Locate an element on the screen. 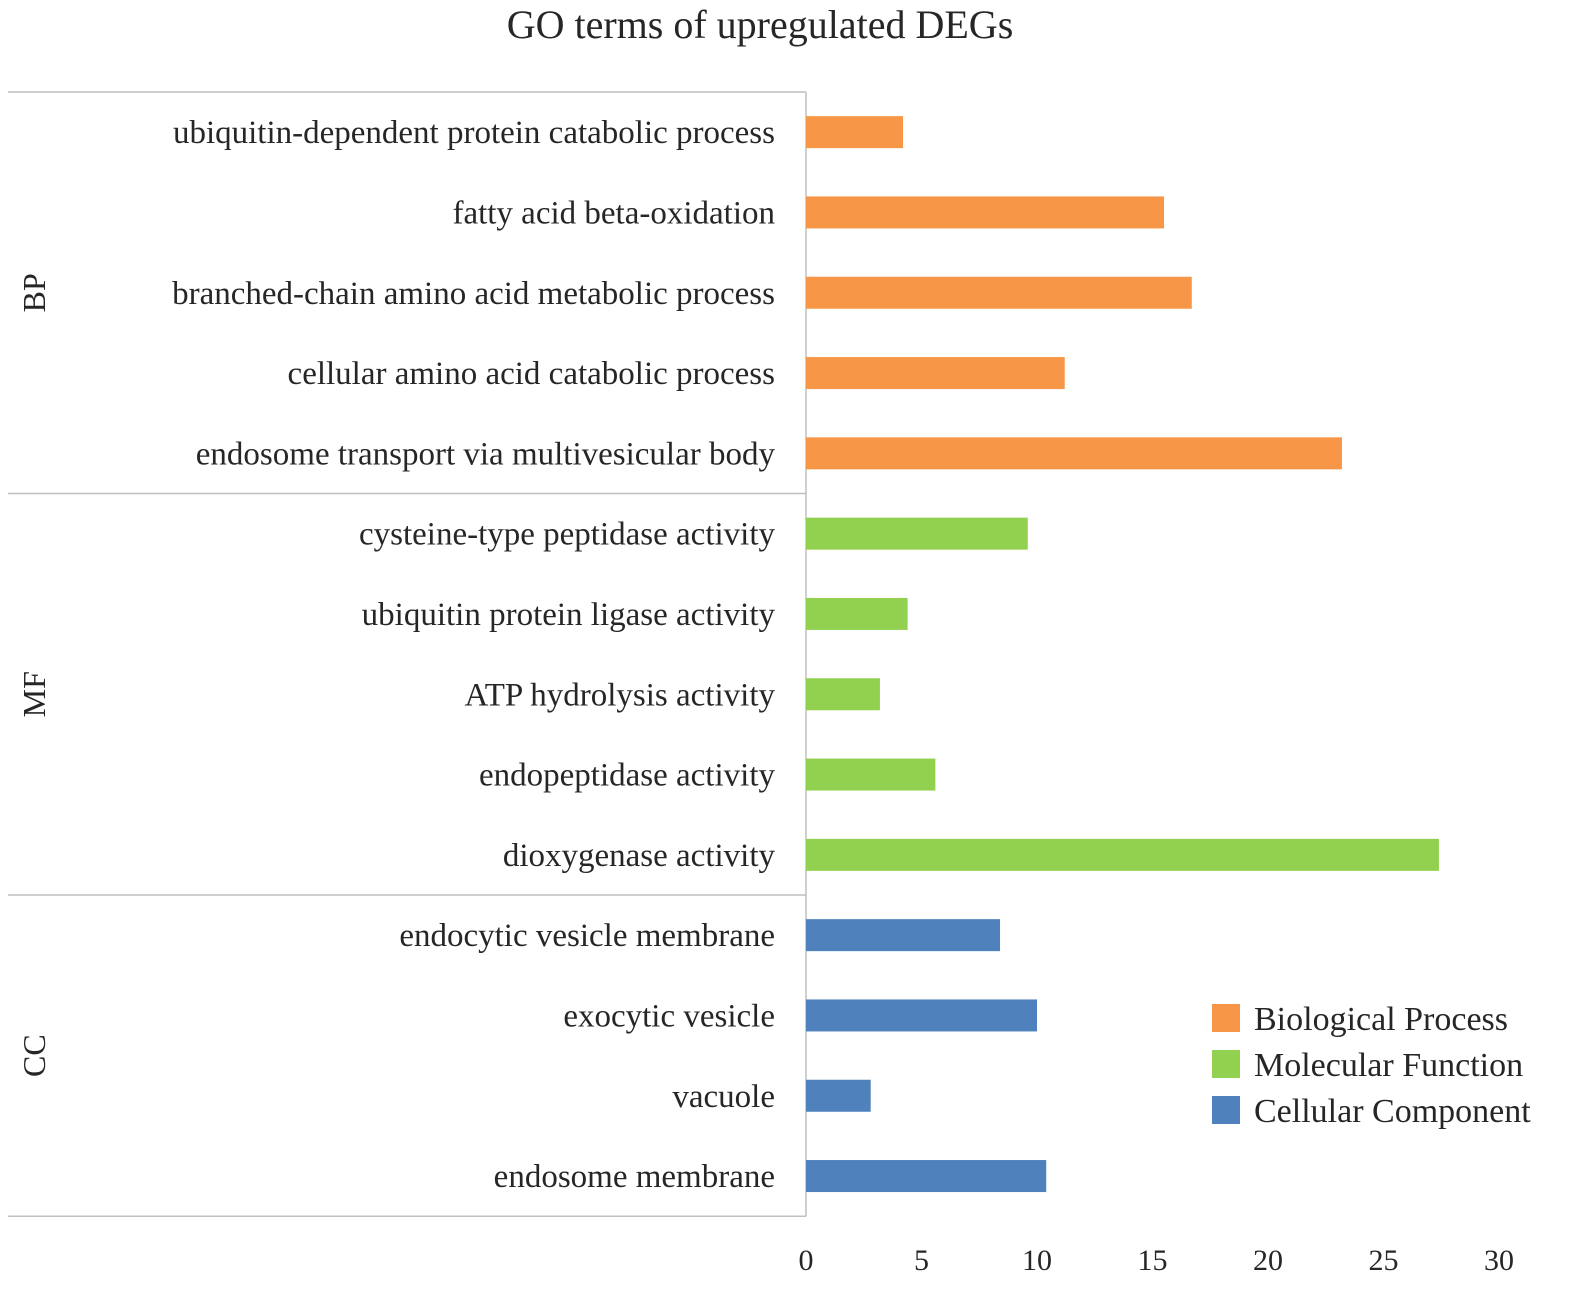  x-tick-label: 30 is located at coordinates (1499, 1260).